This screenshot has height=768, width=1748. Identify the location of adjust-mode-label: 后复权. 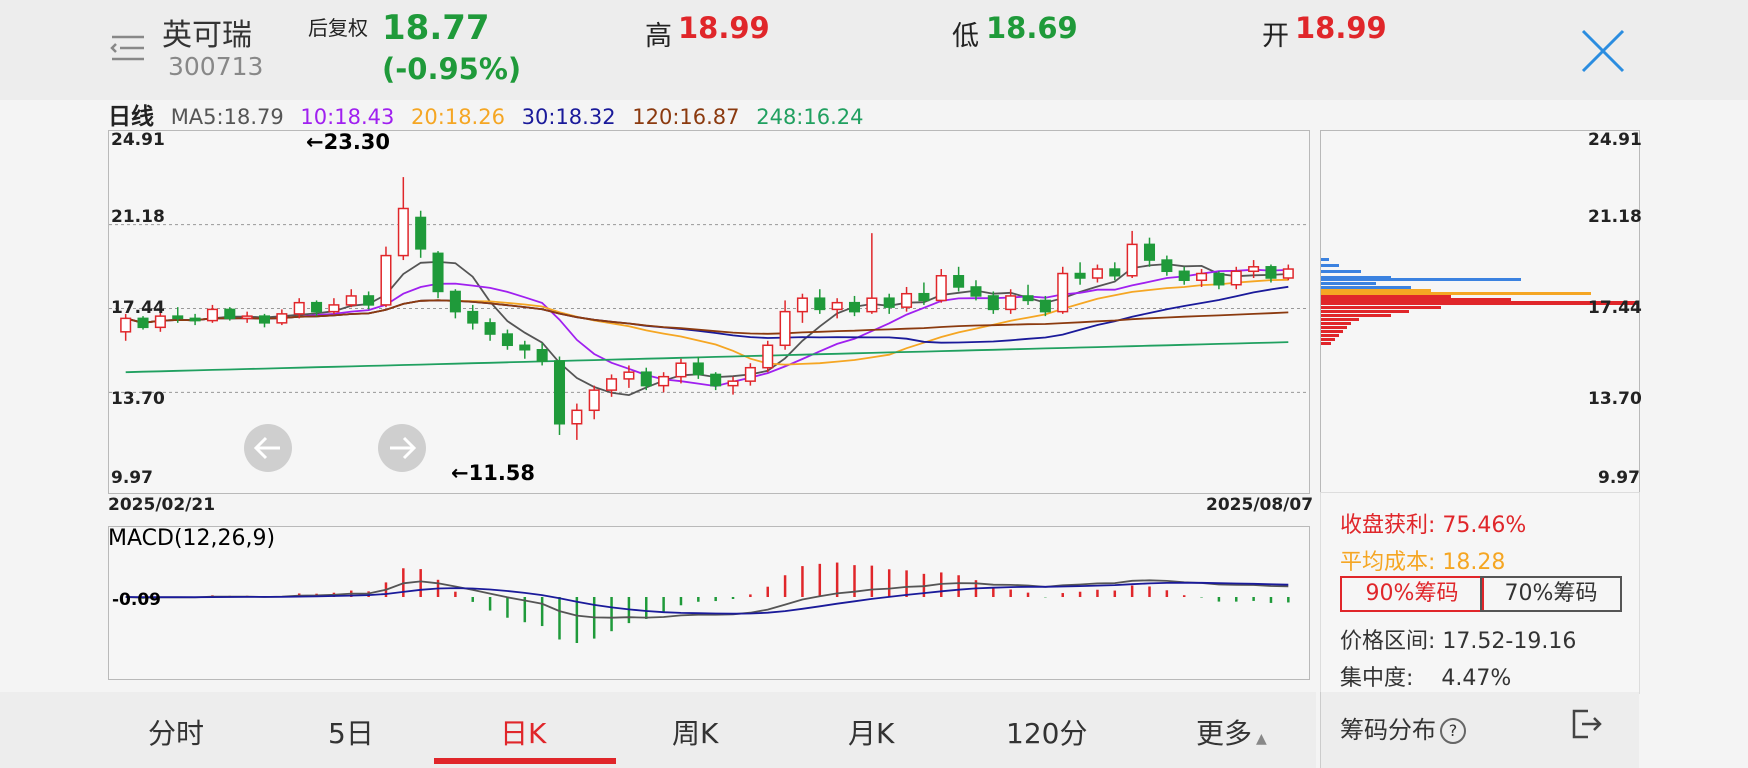
(338, 28).